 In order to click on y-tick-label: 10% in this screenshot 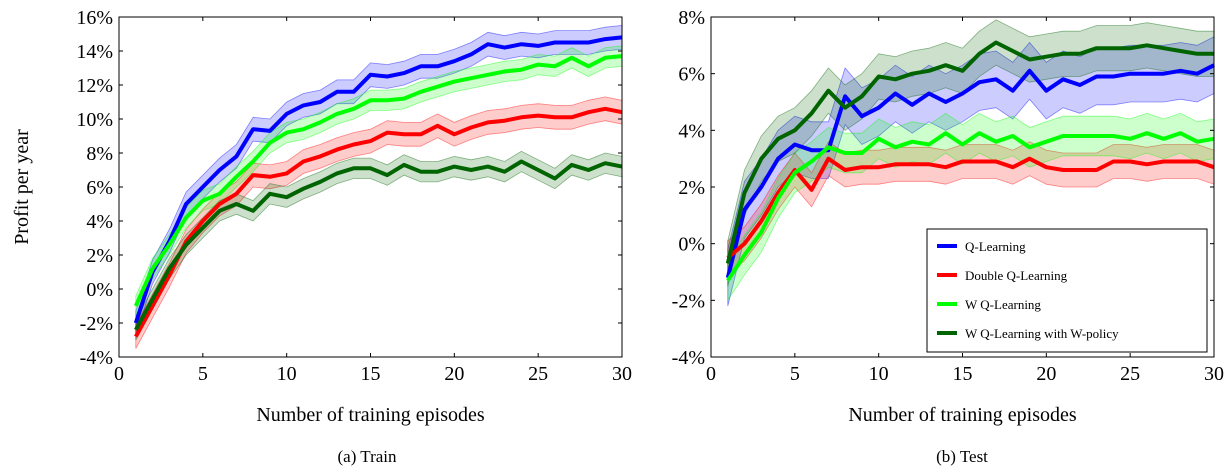, I will do `click(94, 120)`.